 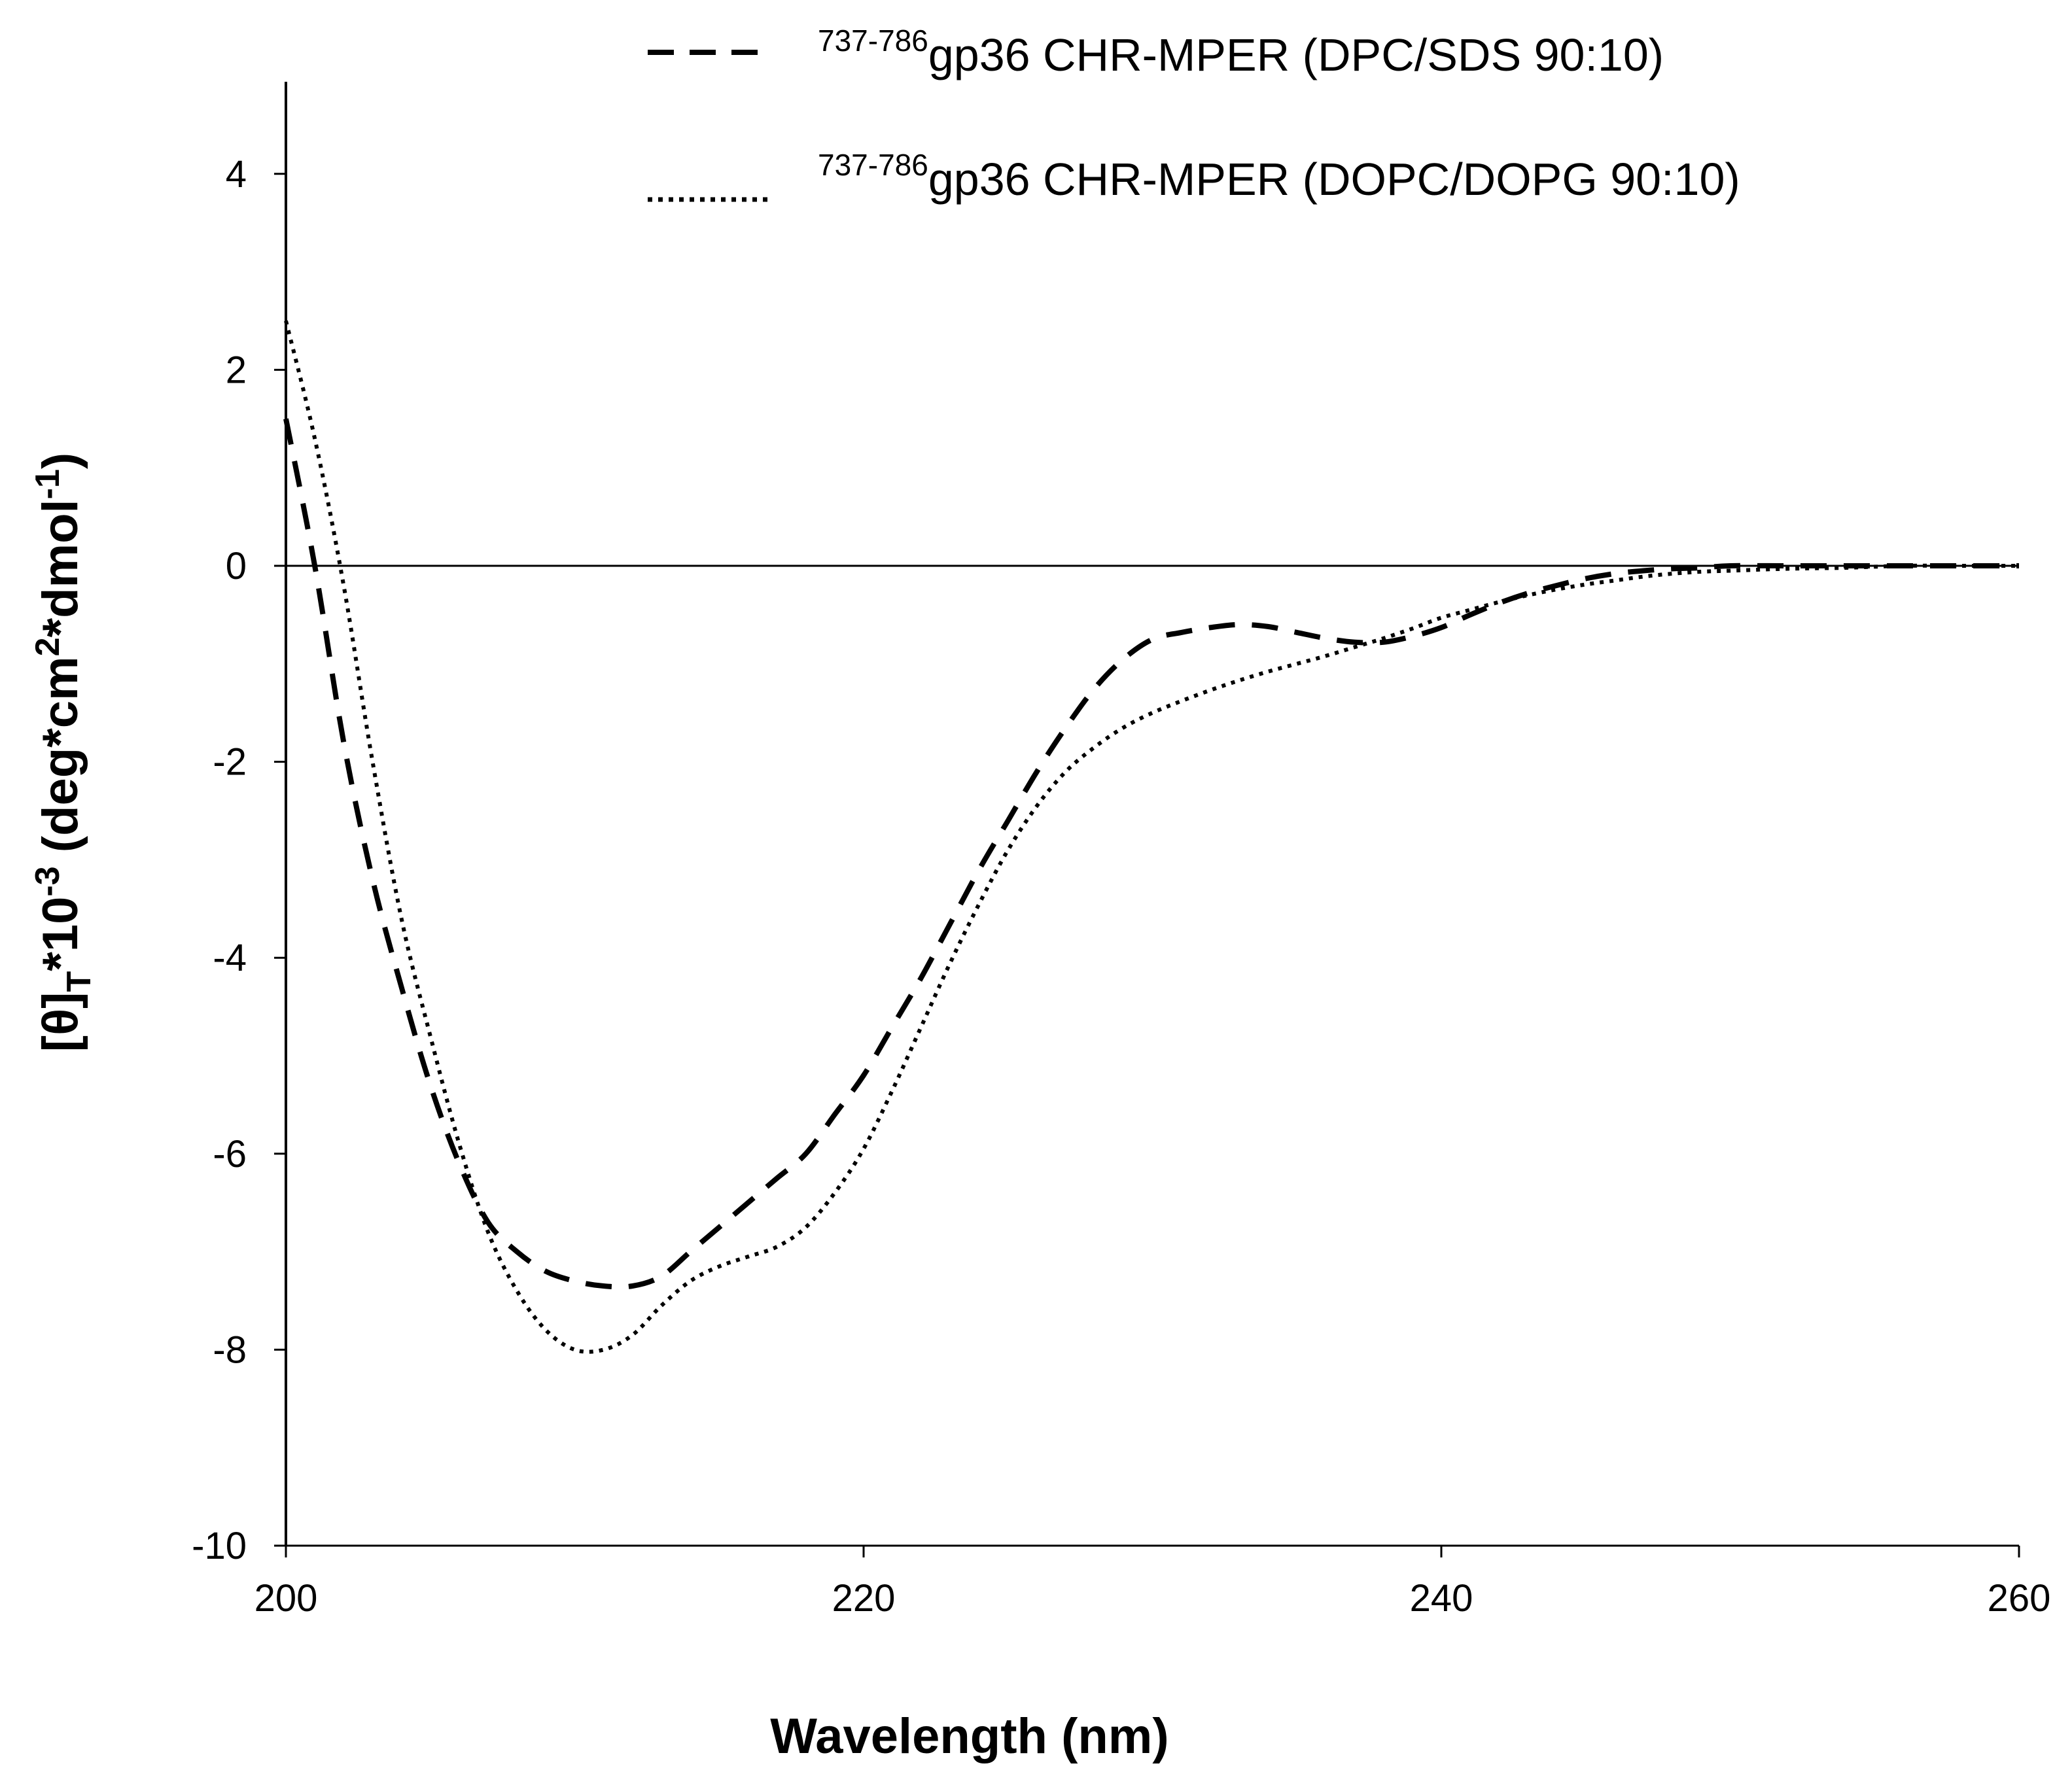 I want to click on legend-sup-dopc-dopg: 737-786, so click(x=873, y=165).